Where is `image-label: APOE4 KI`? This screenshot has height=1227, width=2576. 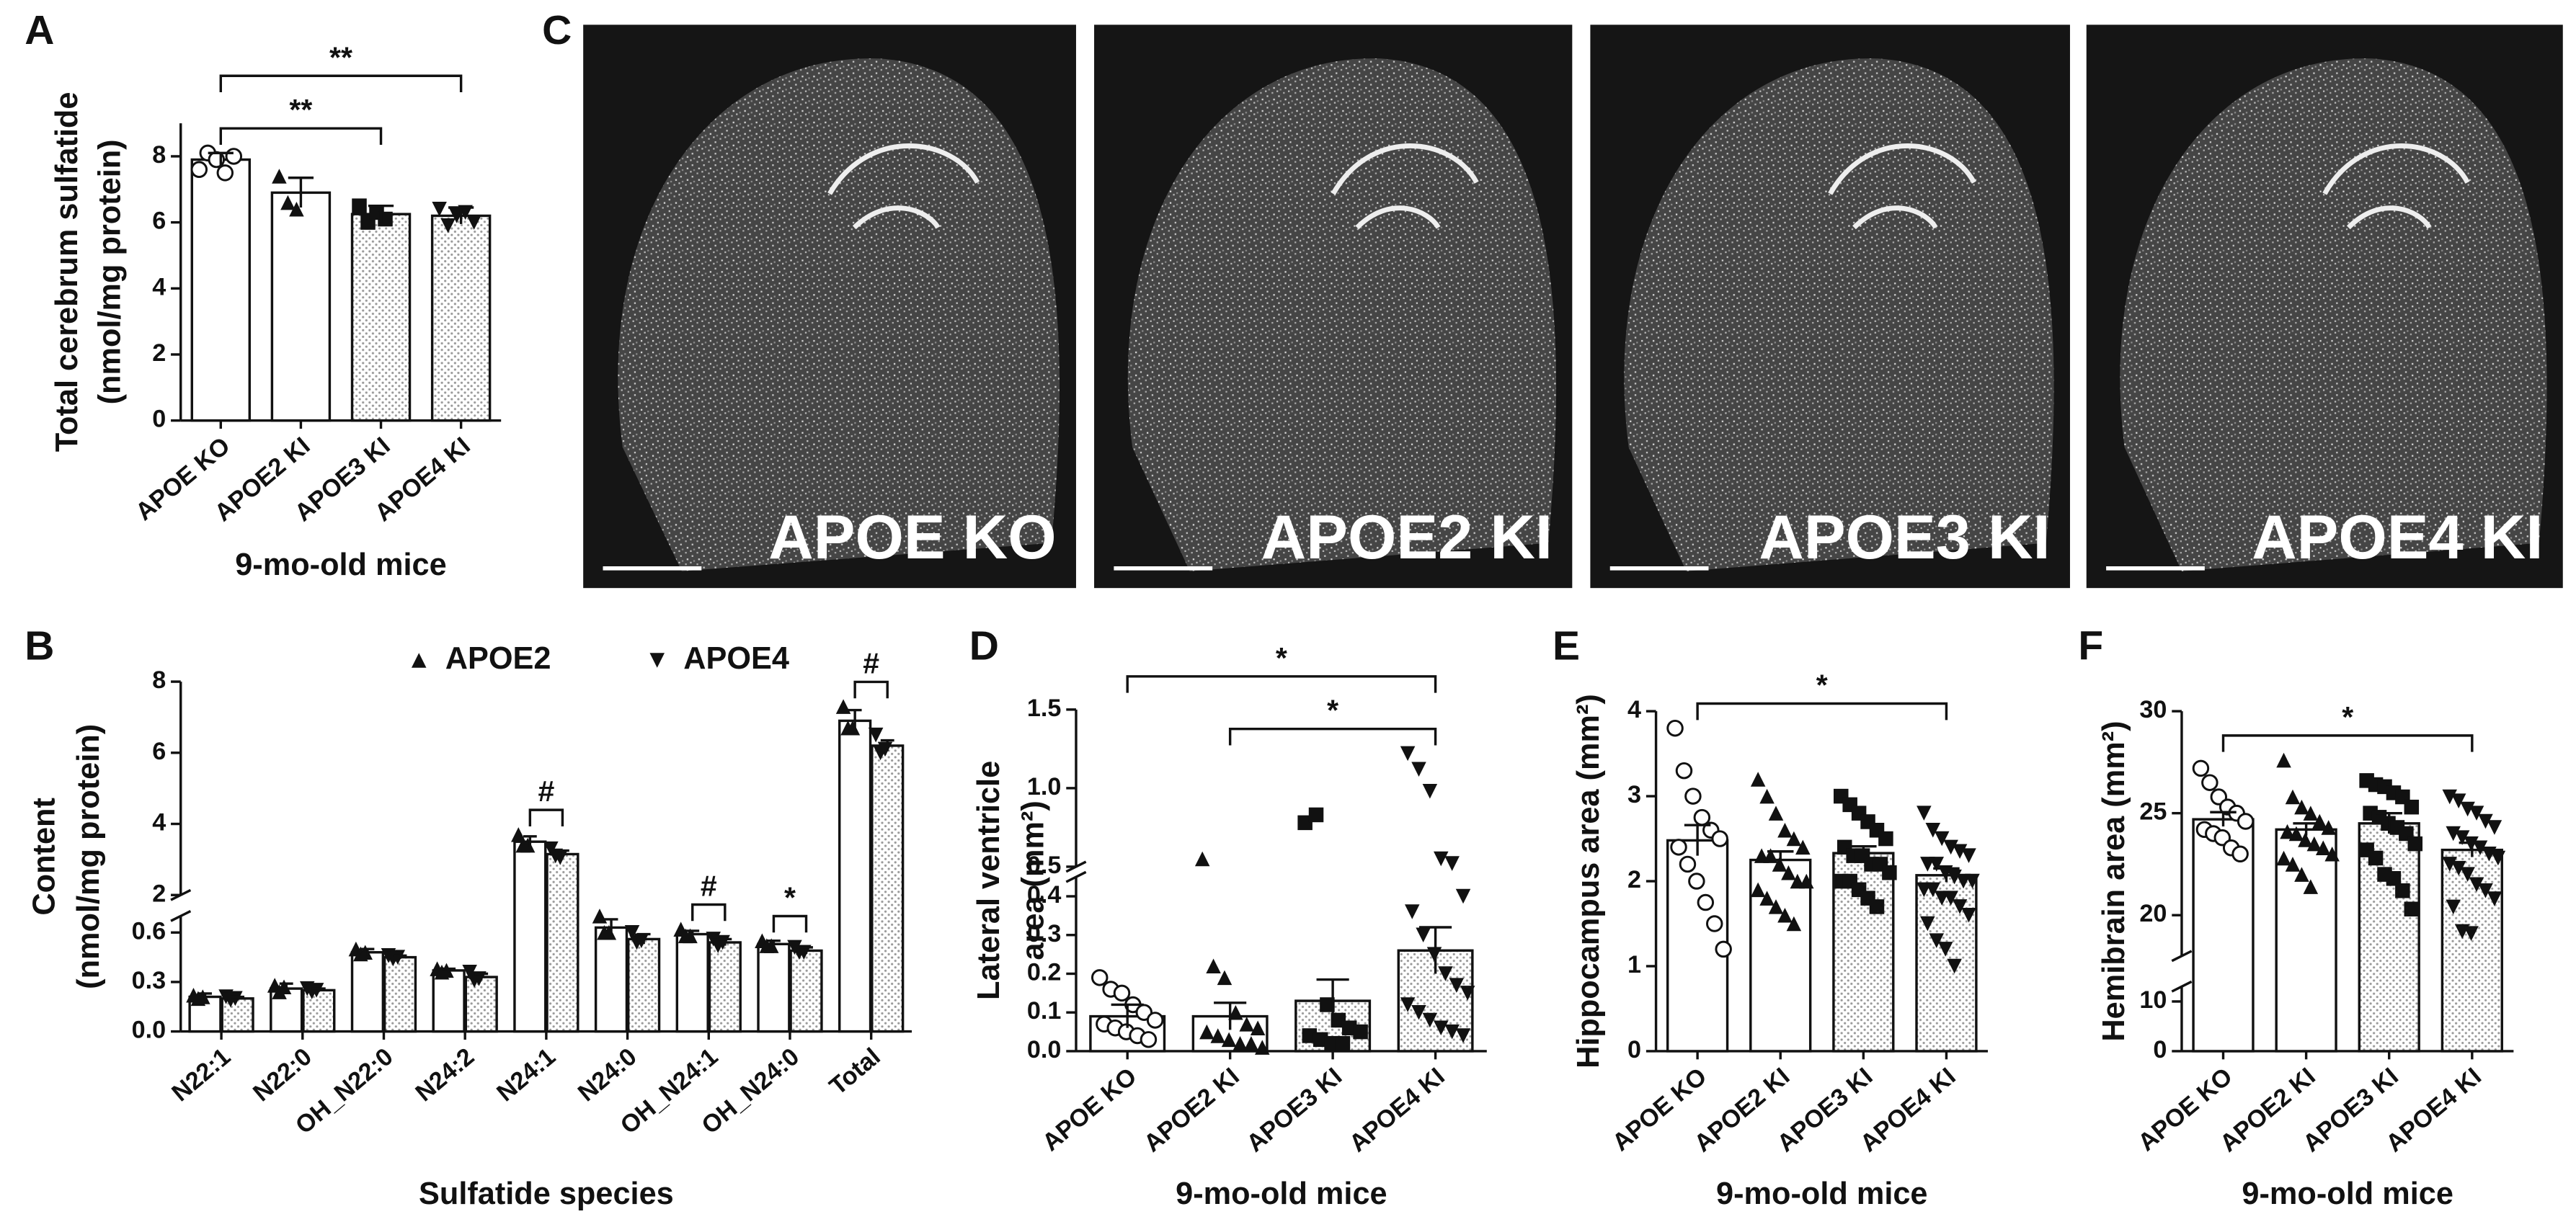 image-label: APOE4 KI is located at coordinates (2397, 537).